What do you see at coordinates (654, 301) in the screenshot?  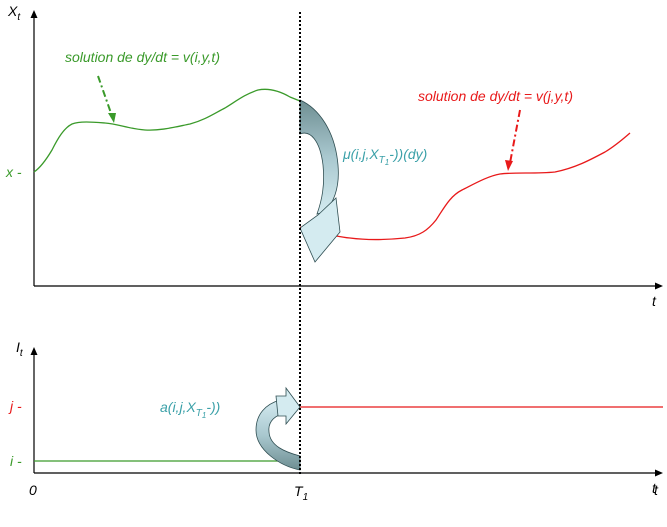 I see `upper-time-label: t` at bounding box center [654, 301].